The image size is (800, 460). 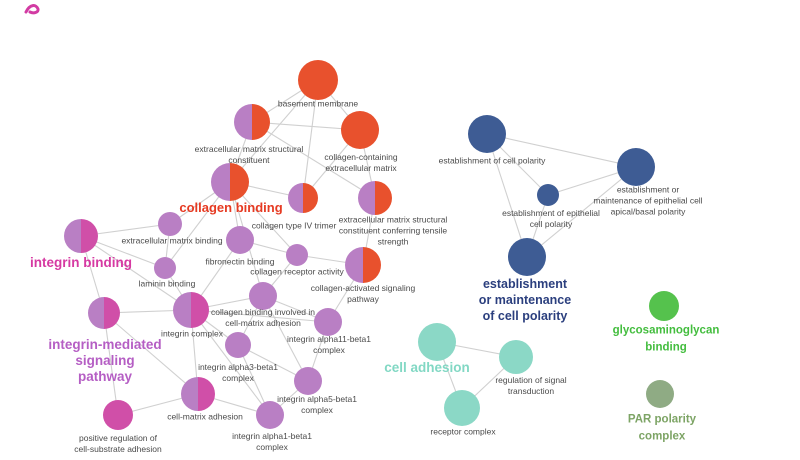 I want to click on stray-mark, so click(x=32, y=9).